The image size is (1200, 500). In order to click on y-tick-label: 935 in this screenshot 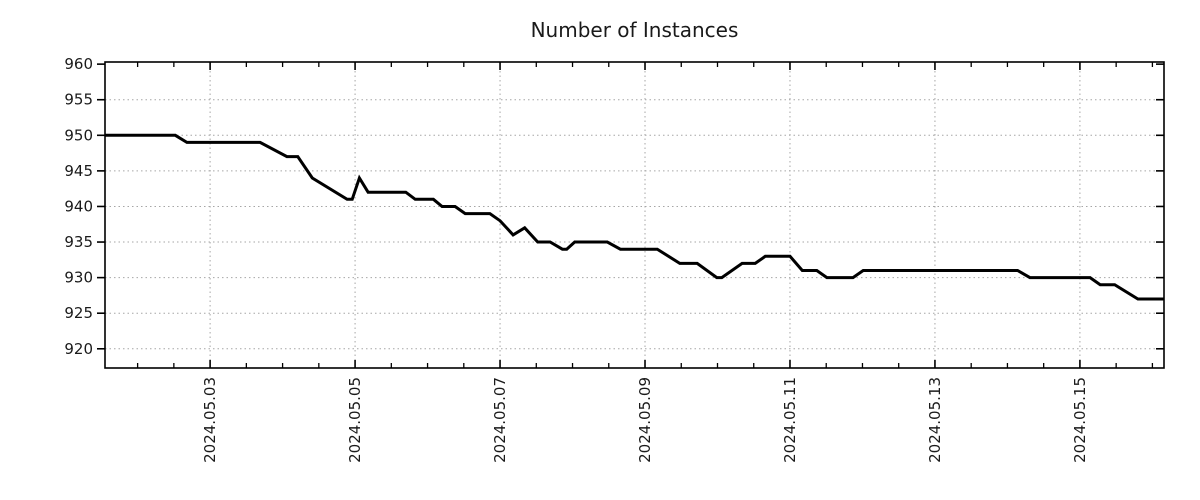, I will do `click(78, 242)`.